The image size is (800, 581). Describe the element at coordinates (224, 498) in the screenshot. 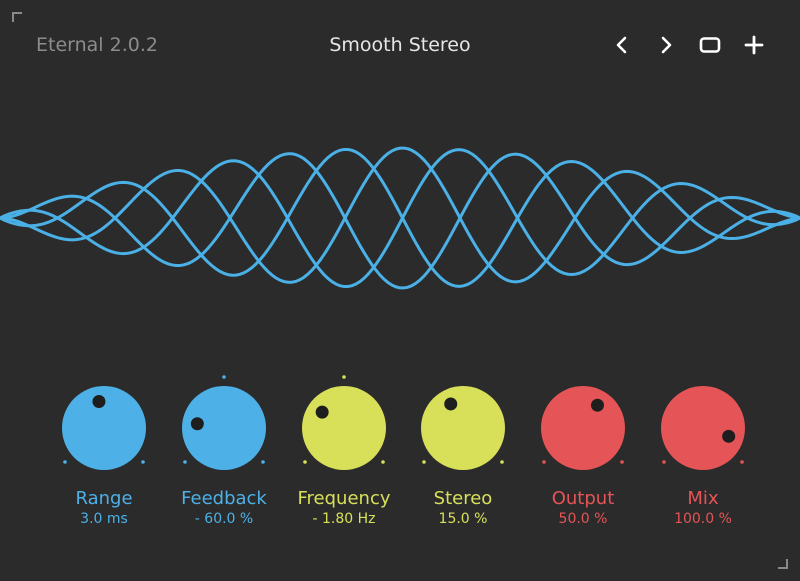

I see `knob-label-feedback: Feedback` at that location.